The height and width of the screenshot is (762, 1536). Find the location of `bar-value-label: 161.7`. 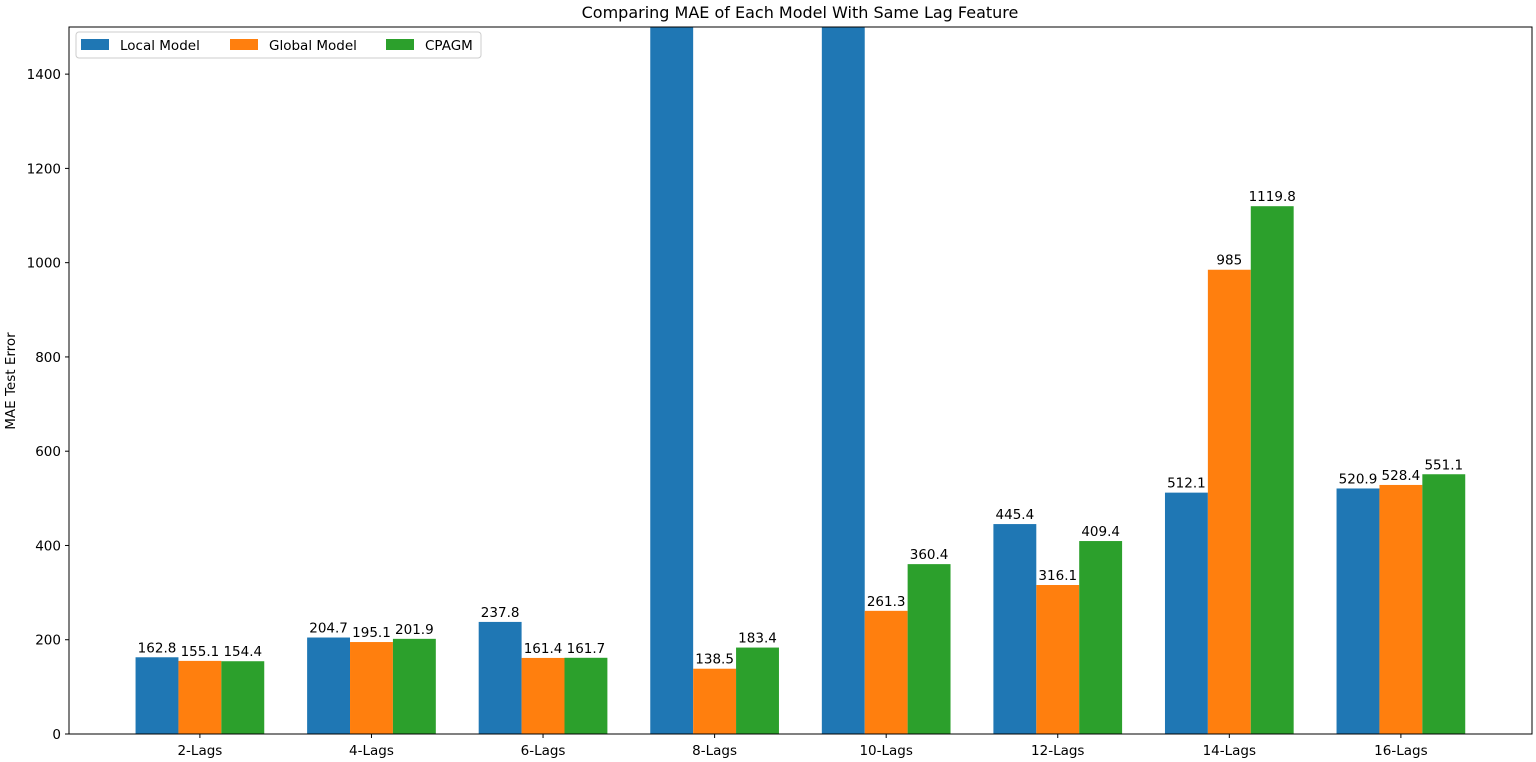

bar-value-label: 161.7 is located at coordinates (586, 649).